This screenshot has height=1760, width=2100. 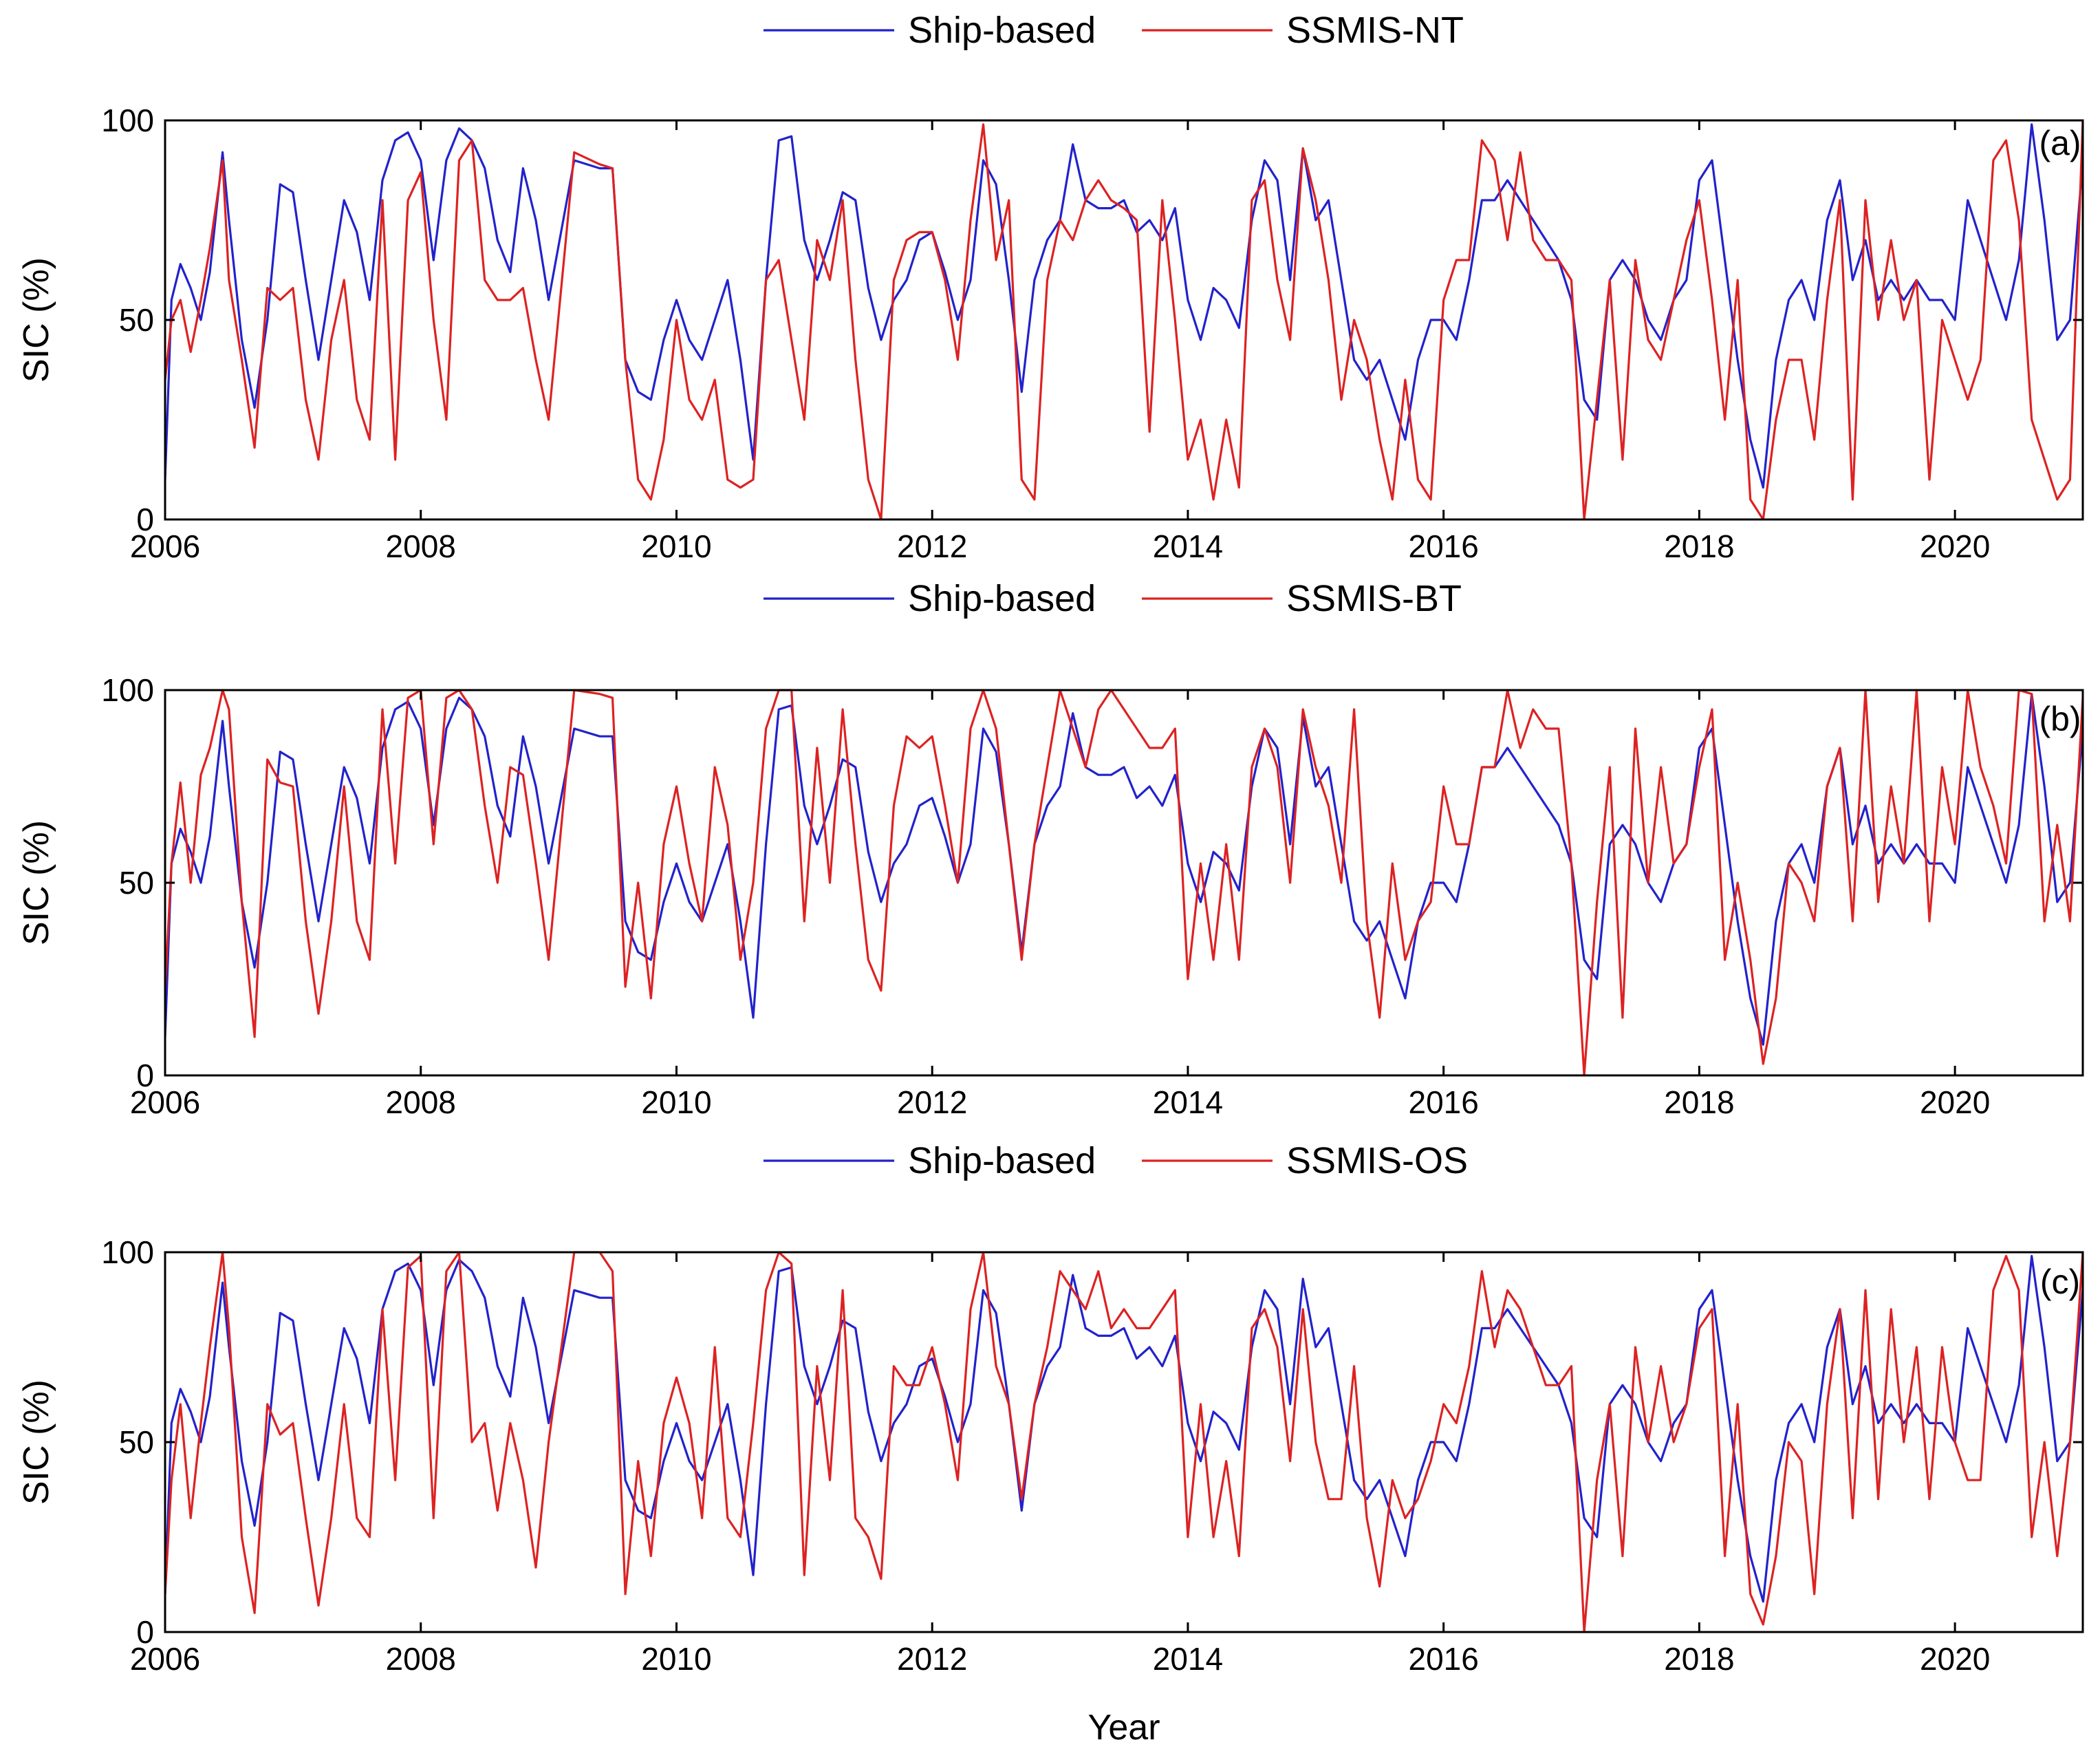 I want to click on panel-label: (c), so click(x=2060, y=1282).